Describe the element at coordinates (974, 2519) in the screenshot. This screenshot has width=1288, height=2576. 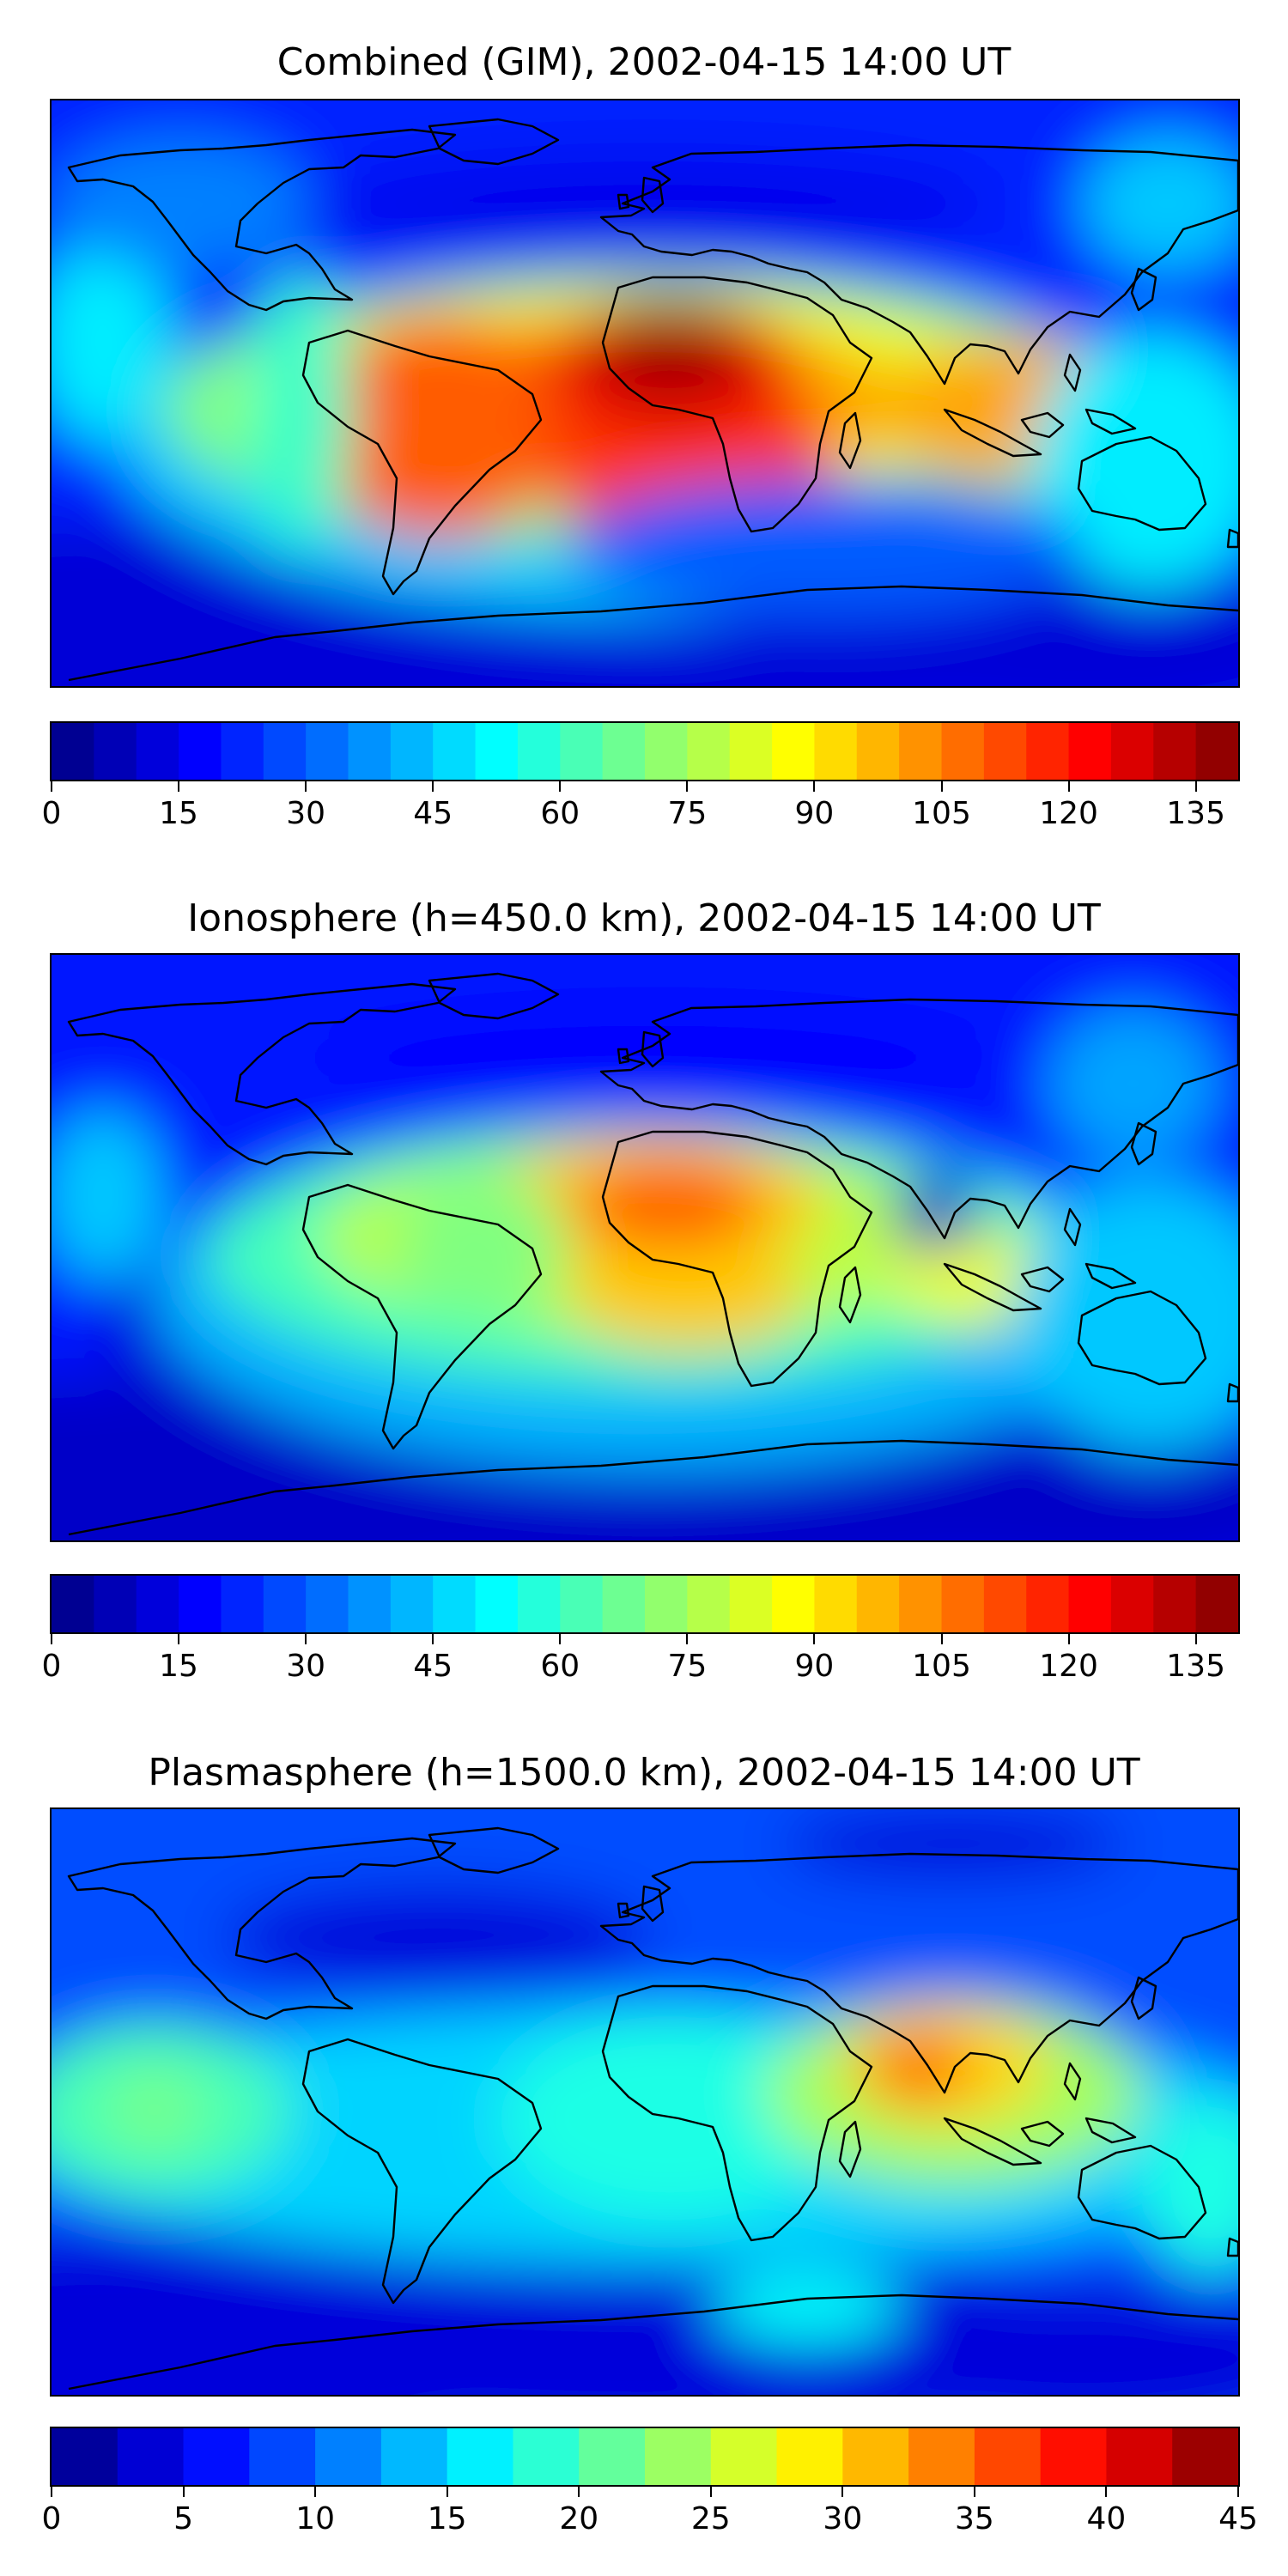
I see `colorbar-tick-label: 35` at that location.